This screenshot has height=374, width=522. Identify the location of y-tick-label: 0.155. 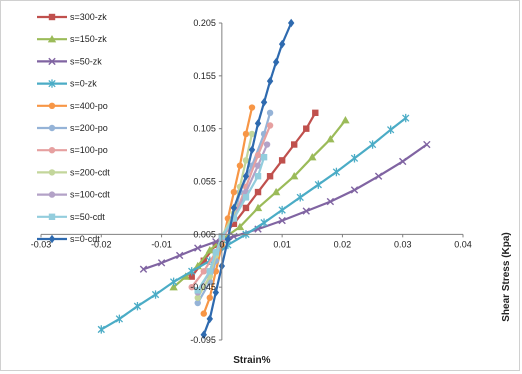
(204, 76).